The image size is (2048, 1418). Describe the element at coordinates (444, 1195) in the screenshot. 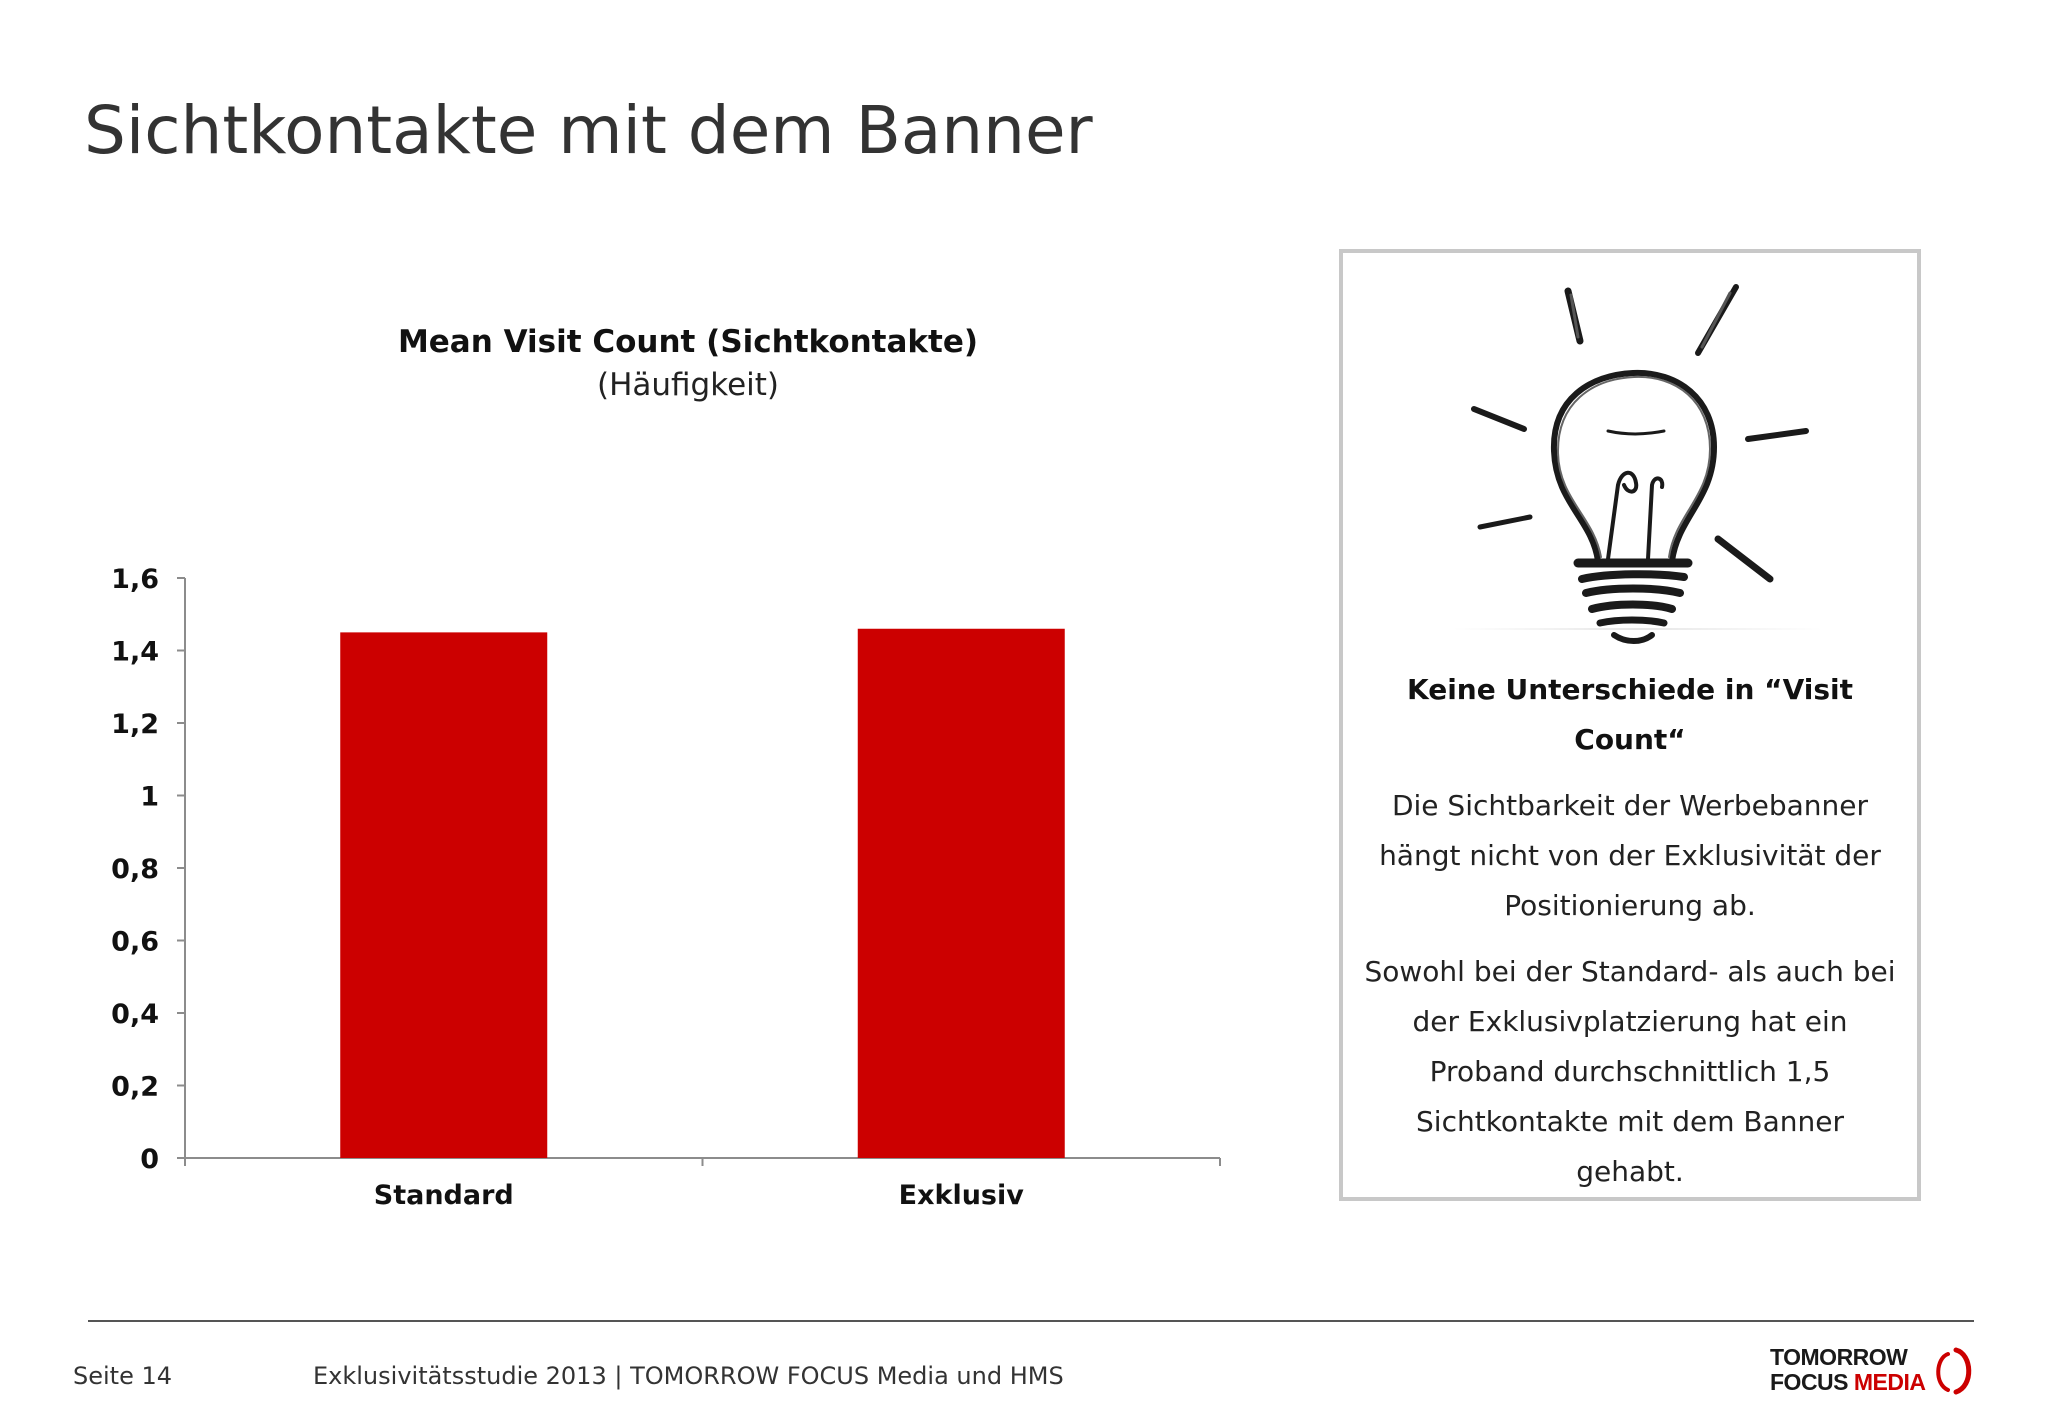

I see `x-category-label: Standard` at that location.